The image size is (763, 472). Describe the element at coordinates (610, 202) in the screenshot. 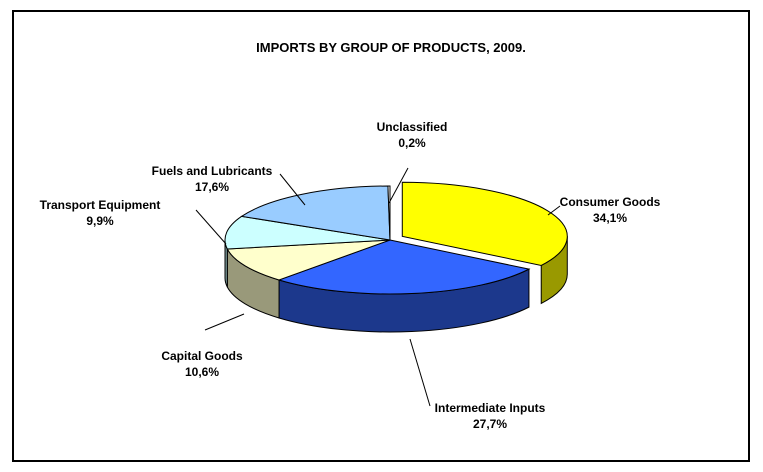

I see `slice-label-name: Consumer Goods` at that location.